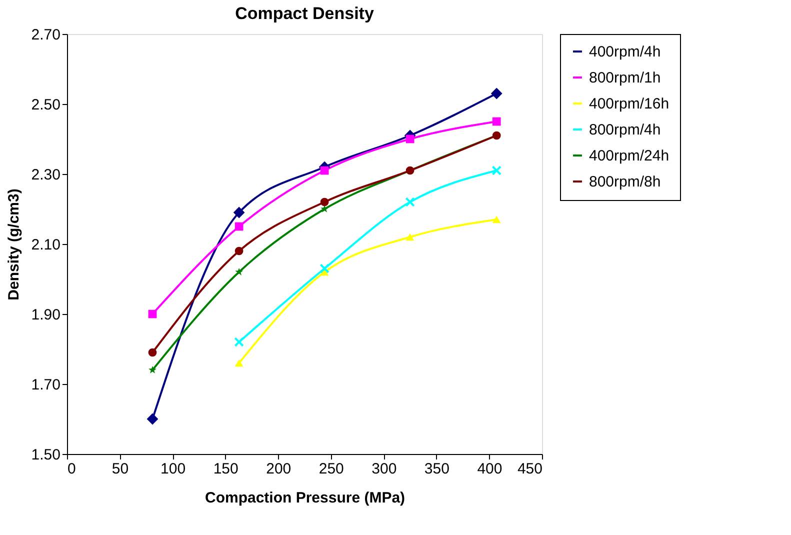  What do you see at coordinates (45, 105) in the screenshot?
I see `y-tick-label: 2.50` at bounding box center [45, 105].